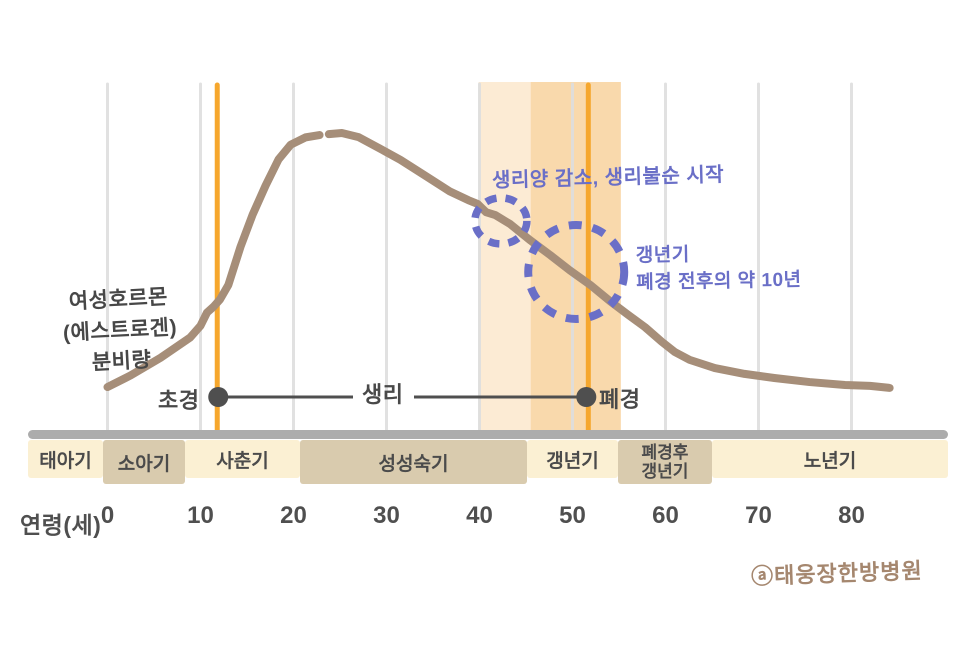 The height and width of the screenshot is (671, 966). I want to click on x-tick-label-0: 0, so click(107, 515).